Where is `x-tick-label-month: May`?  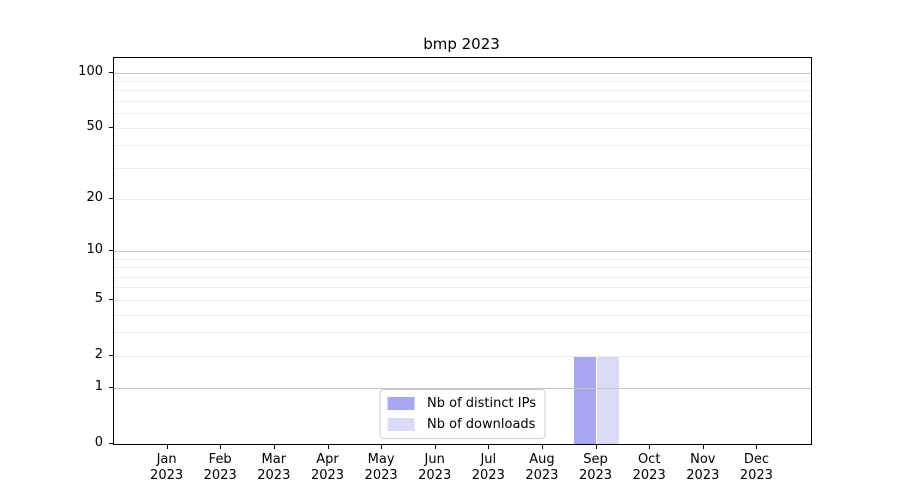
x-tick-label-month: May is located at coordinates (381, 459).